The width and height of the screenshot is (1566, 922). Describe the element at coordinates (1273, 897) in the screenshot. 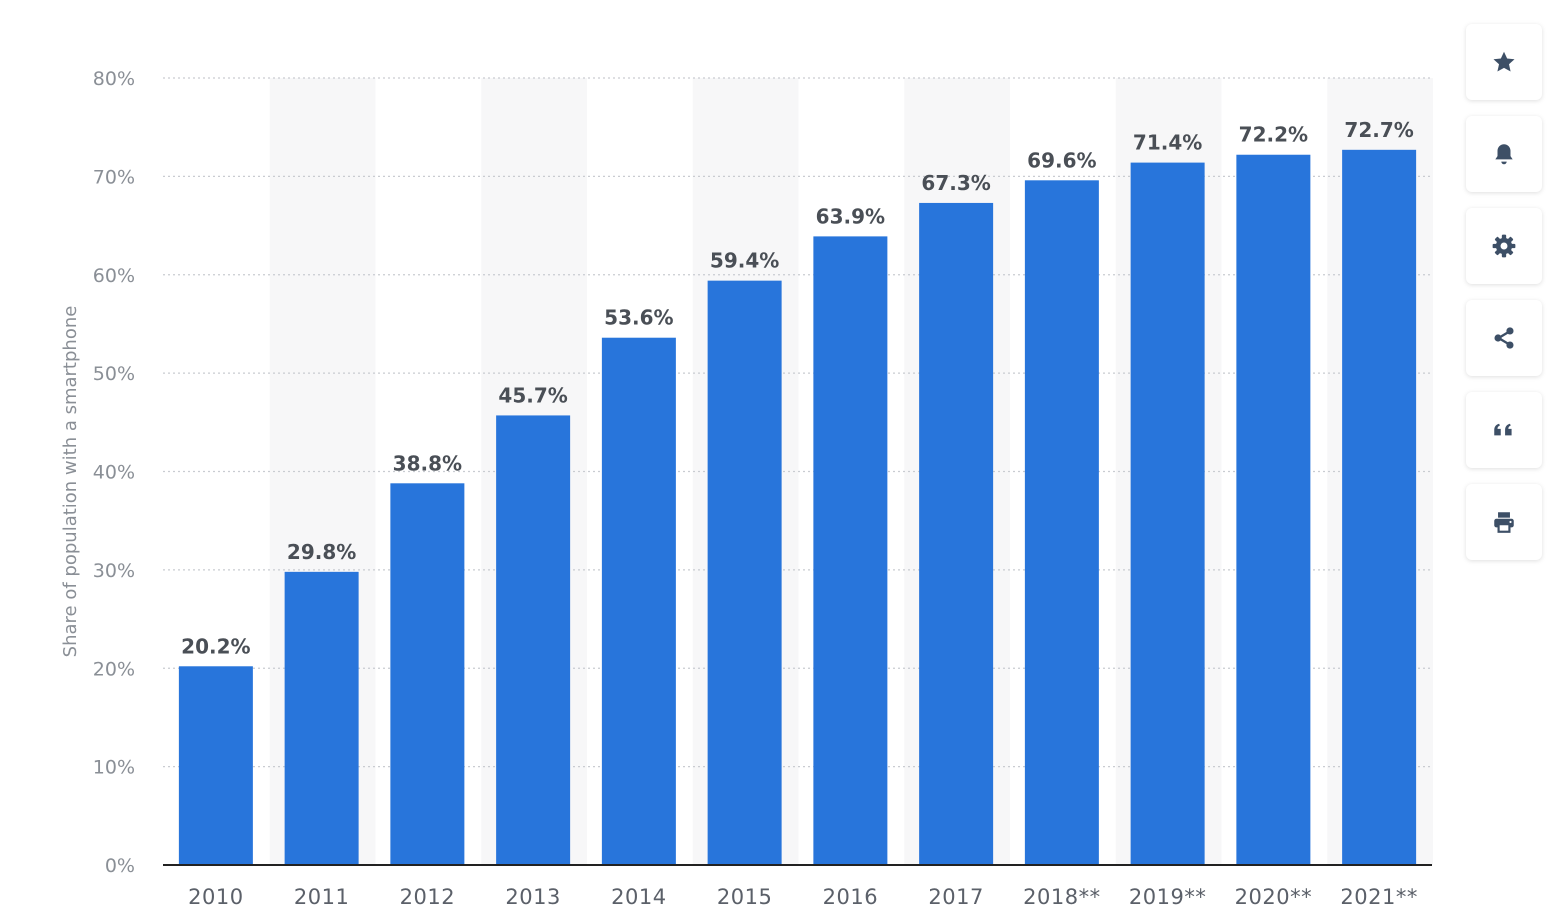

I see `x-tick-label: 2020**` at that location.